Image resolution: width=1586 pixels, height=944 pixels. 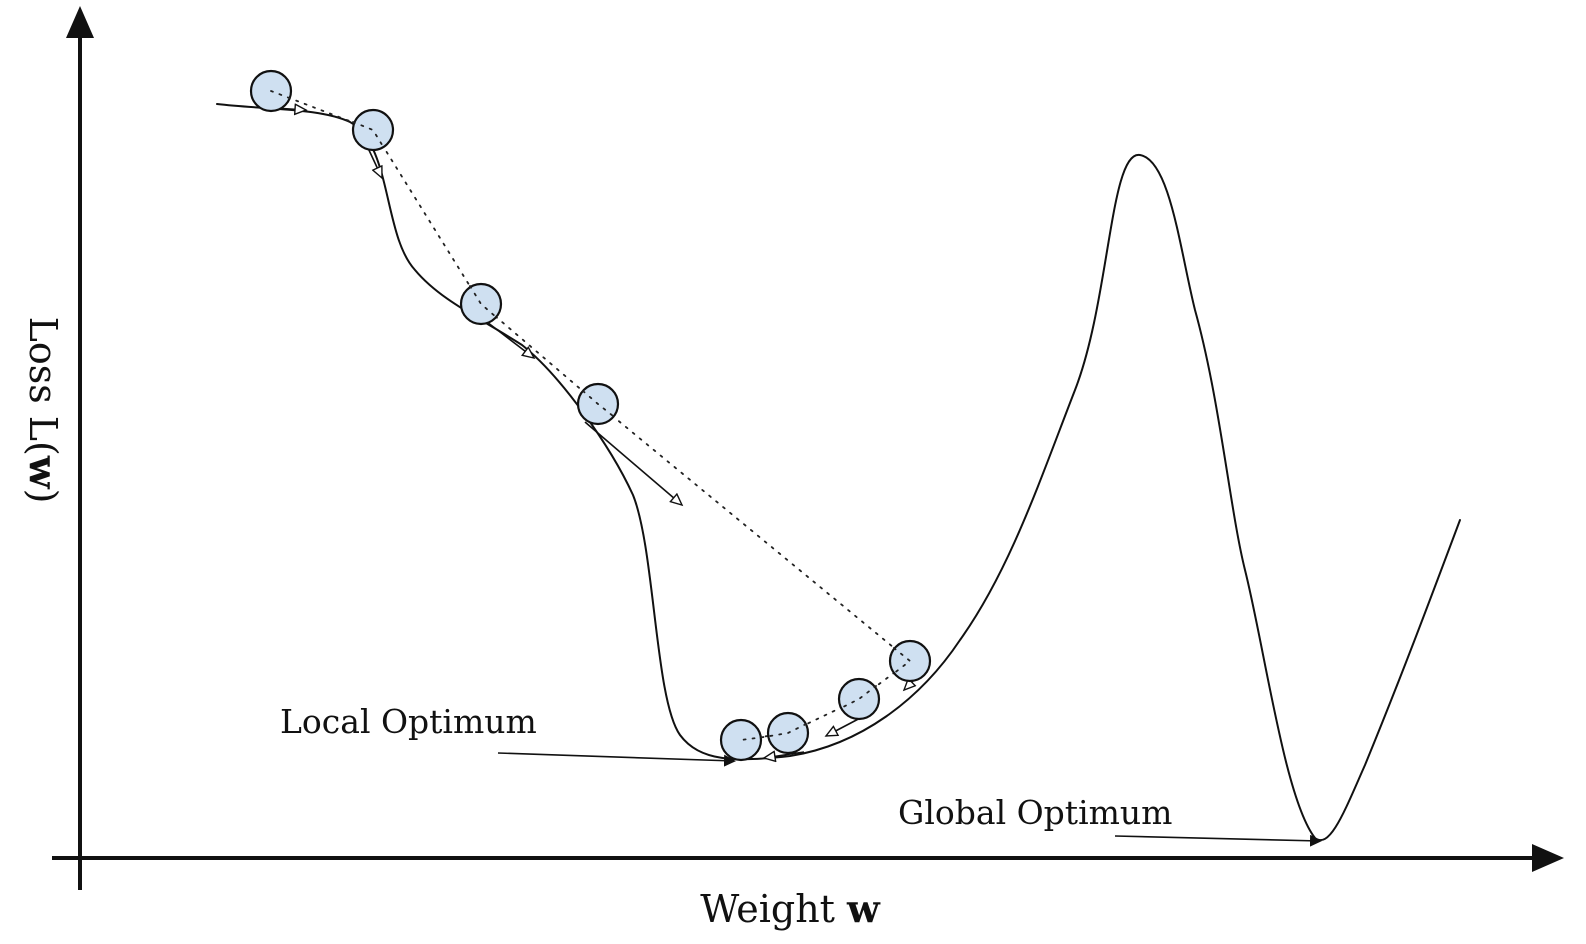 What do you see at coordinates (43, 410) in the screenshot?
I see `y-axis-label: Loss L(w)` at bounding box center [43, 410].